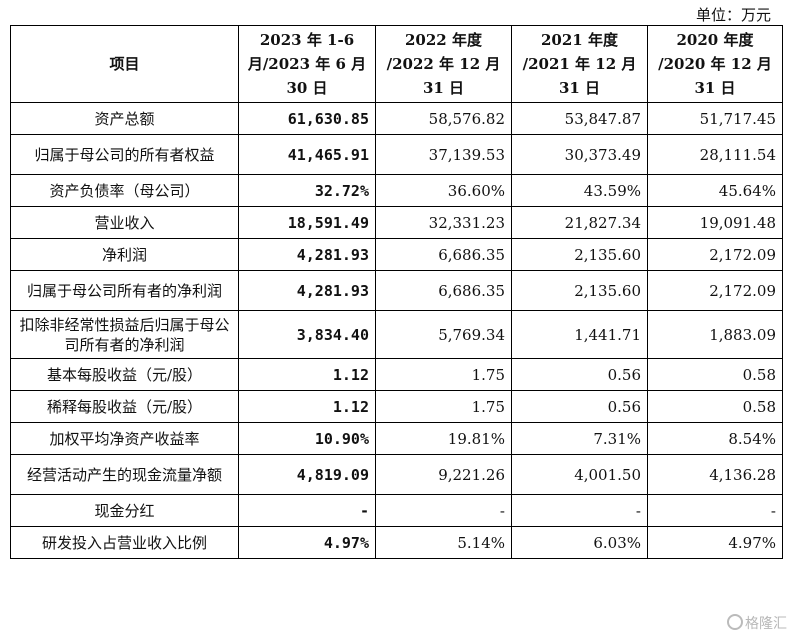  Describe the element at coordinates (715, 474) in the screenshot. I see `cell-value: 4,136.28` at that location.